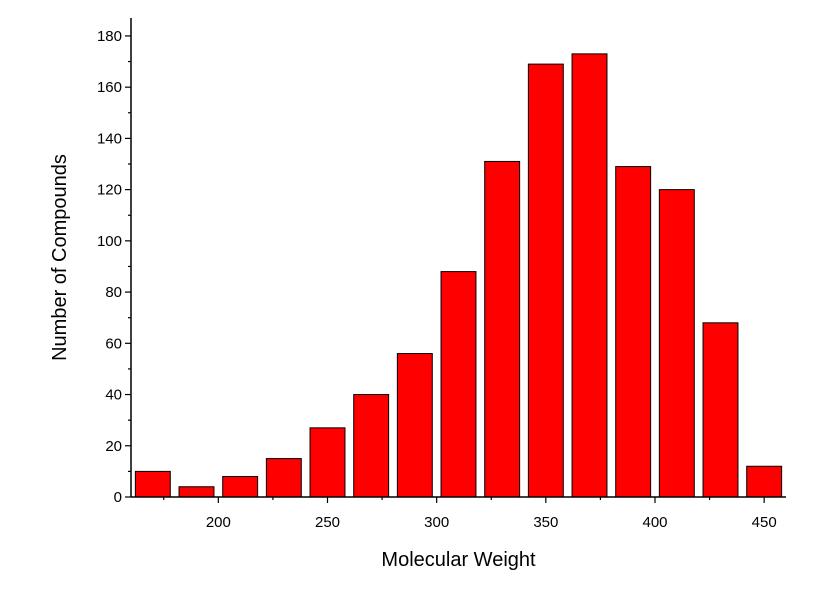 This screenshot has height=590, width=840. Describe the element at coordinates (109, 36) in the screenshot. I see `y-tick-label: 180` at that location.